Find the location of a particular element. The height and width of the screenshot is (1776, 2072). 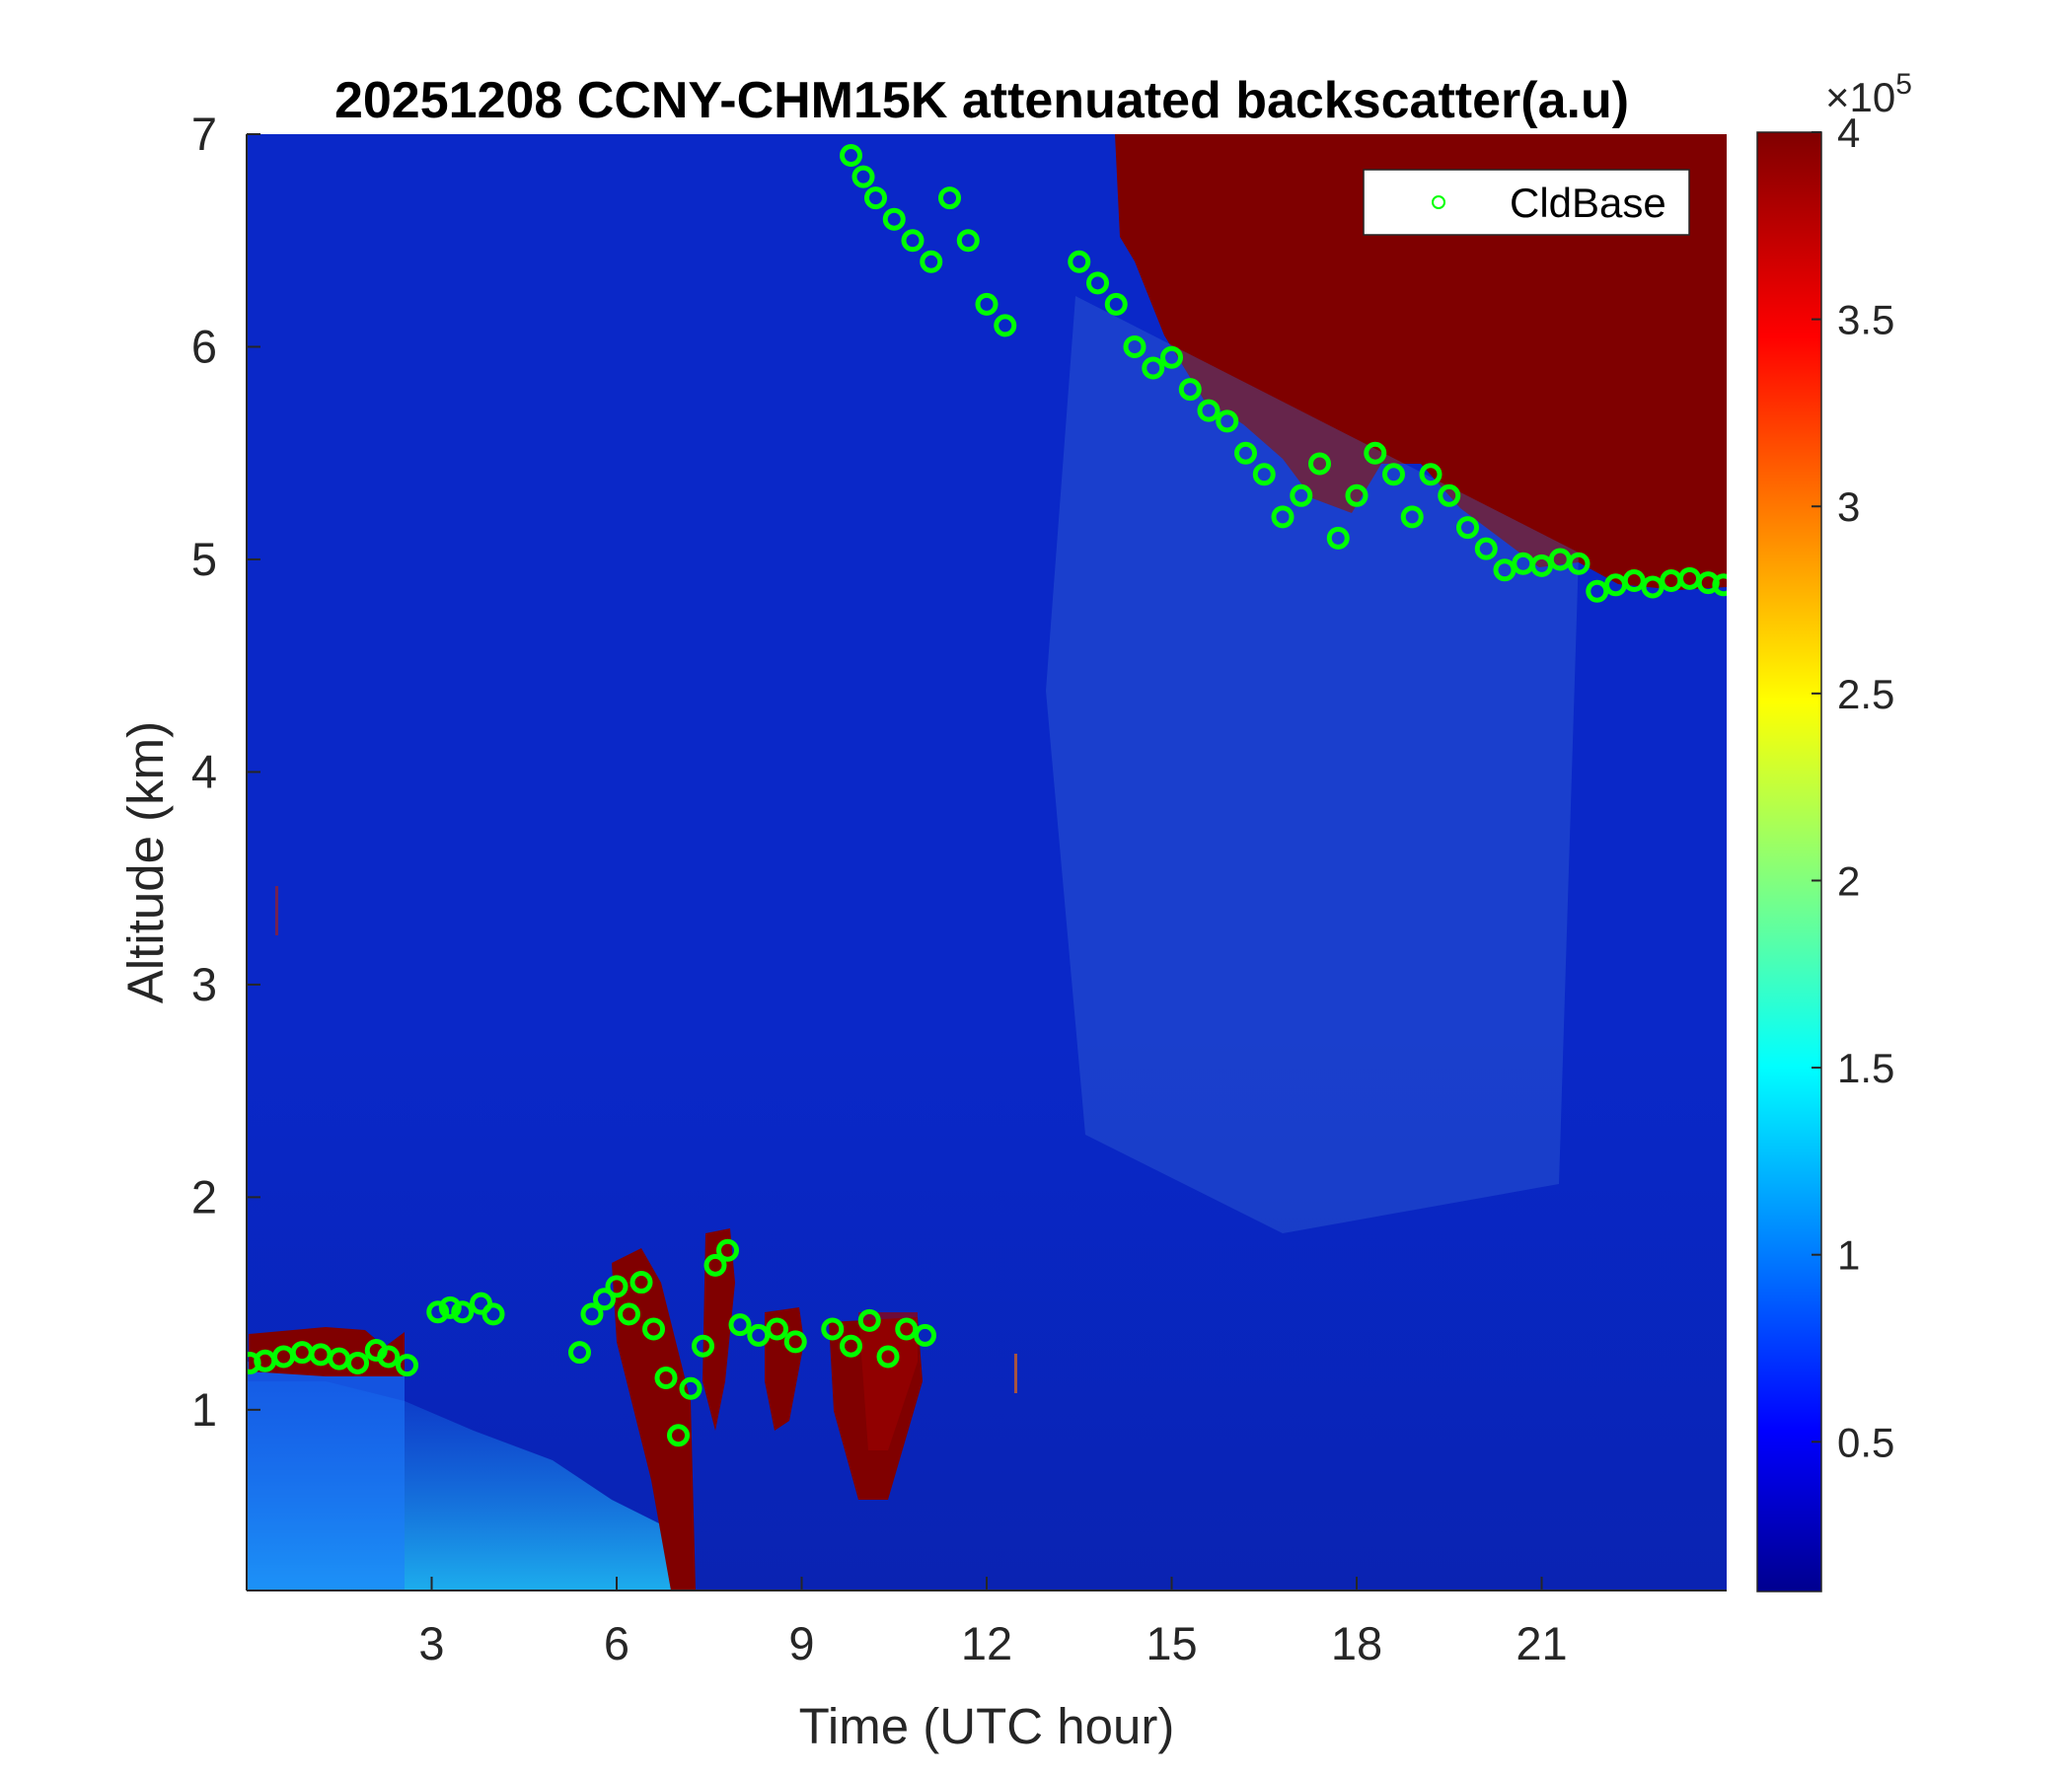

y-tick-label: 5 is located at coordinates (204, 559).